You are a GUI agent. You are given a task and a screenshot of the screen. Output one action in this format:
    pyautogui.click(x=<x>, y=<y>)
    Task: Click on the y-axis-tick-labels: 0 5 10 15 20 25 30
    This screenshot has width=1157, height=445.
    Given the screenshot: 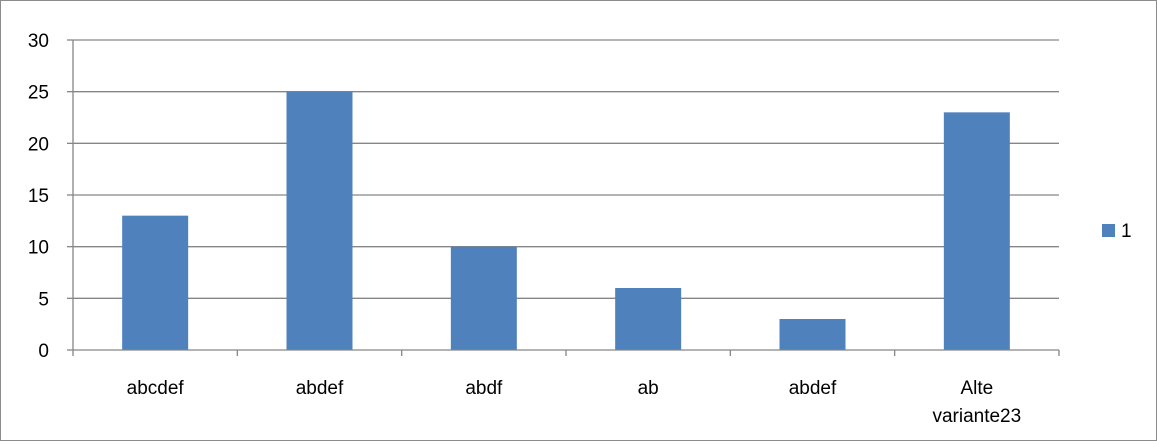 What is the action you would take?
    pyautogui.click(x=38, y=196)
    